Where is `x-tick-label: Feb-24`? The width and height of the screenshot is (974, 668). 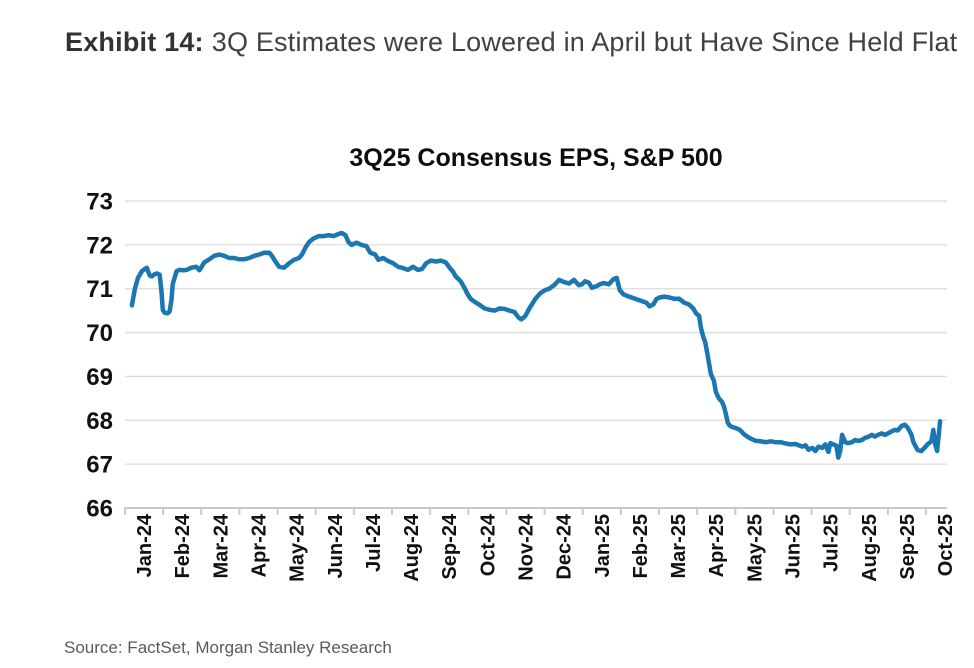
x-tick-label: Feb-24 is located at coordinates (183, 545).